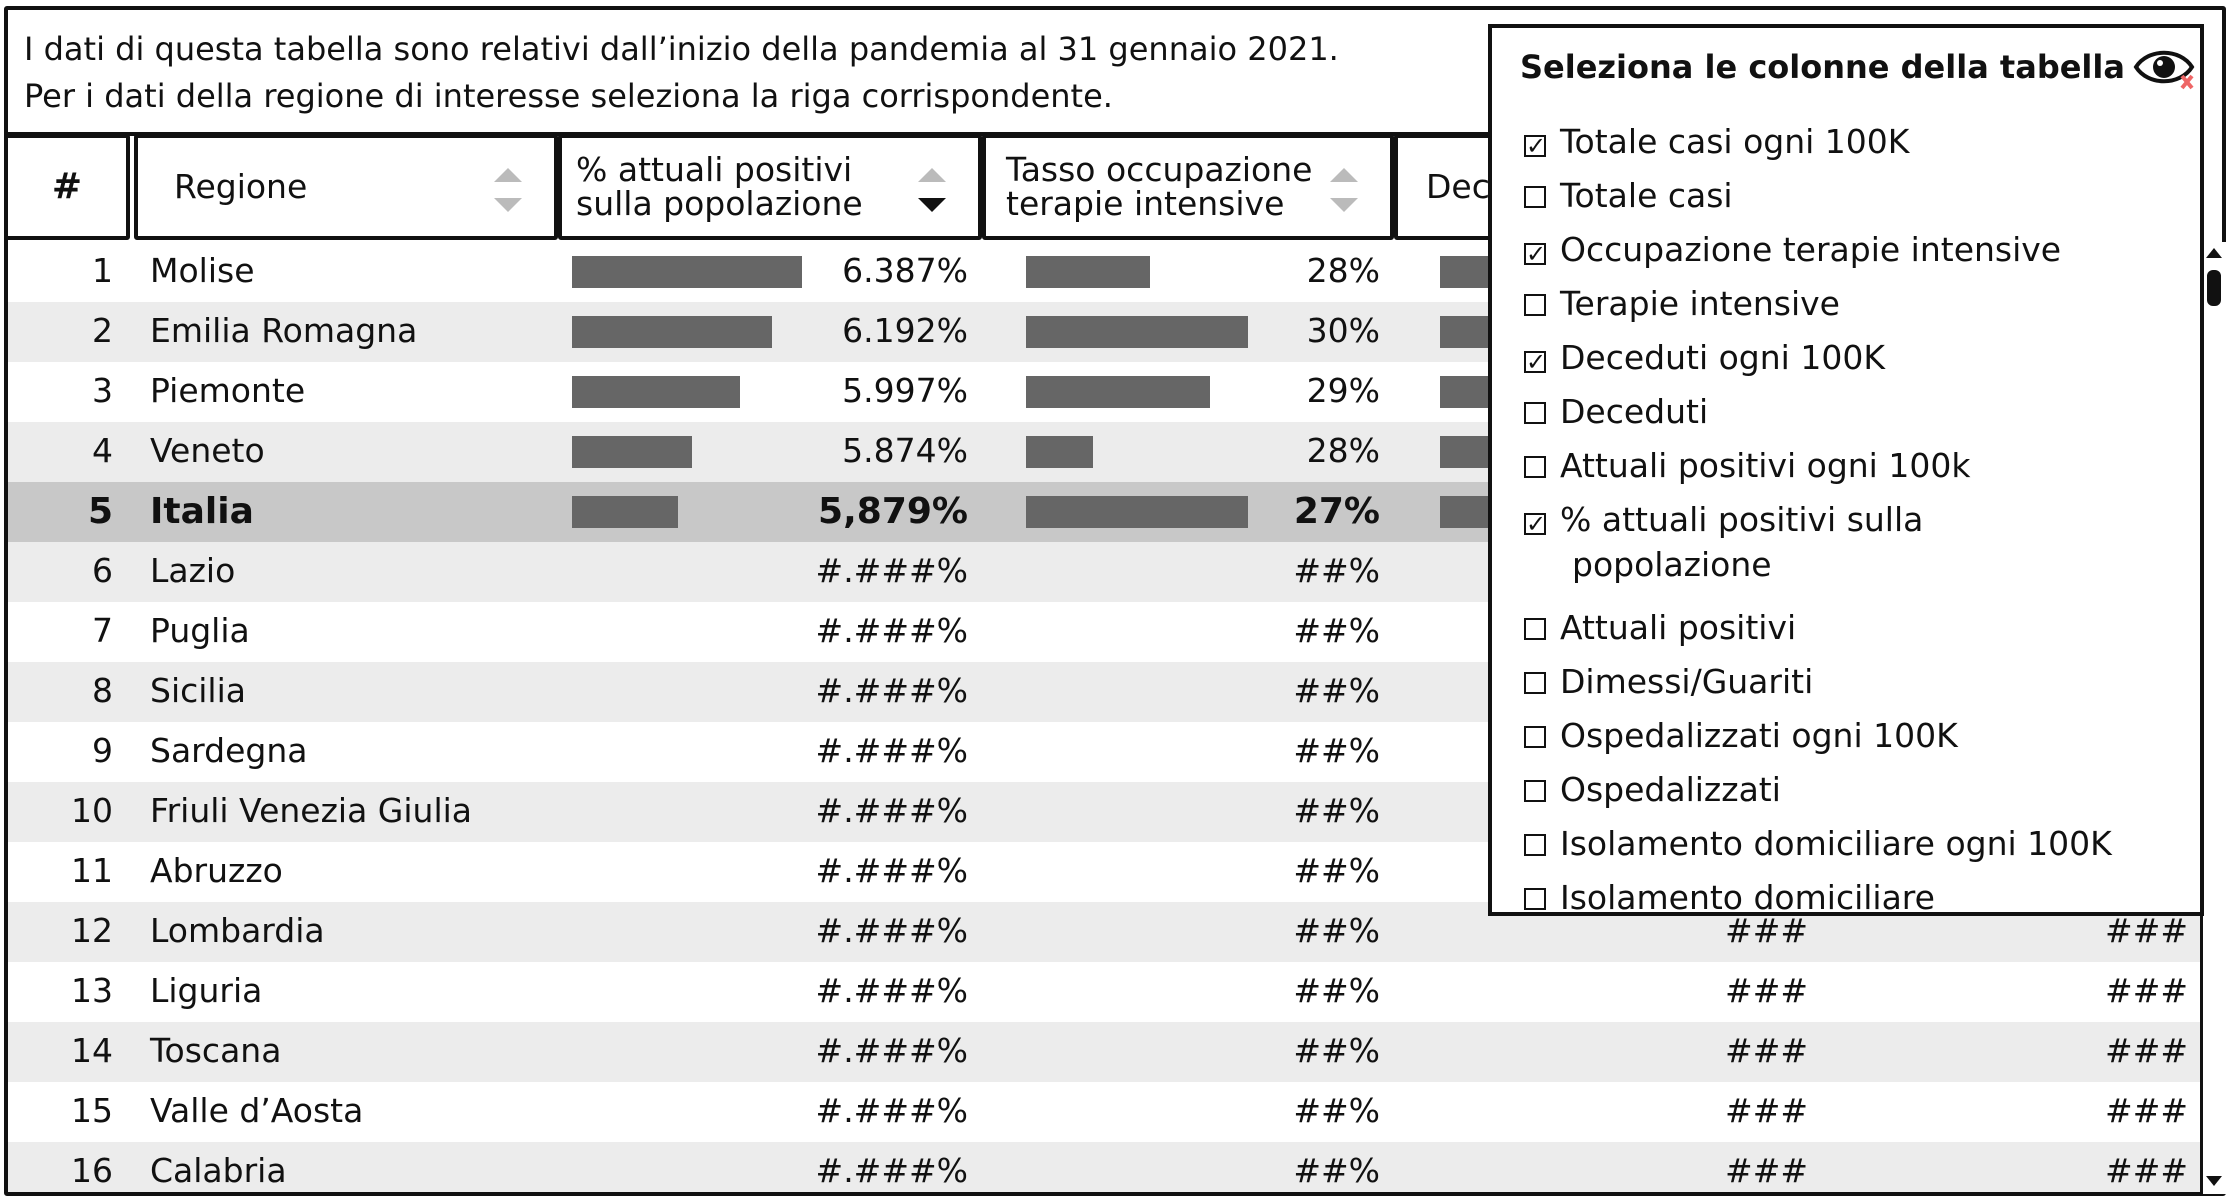 The width and height of the screenshot is (2234, 1200). I want to click on table-row: 8 Sicilia #.###% ##%, so click(1104, 692).